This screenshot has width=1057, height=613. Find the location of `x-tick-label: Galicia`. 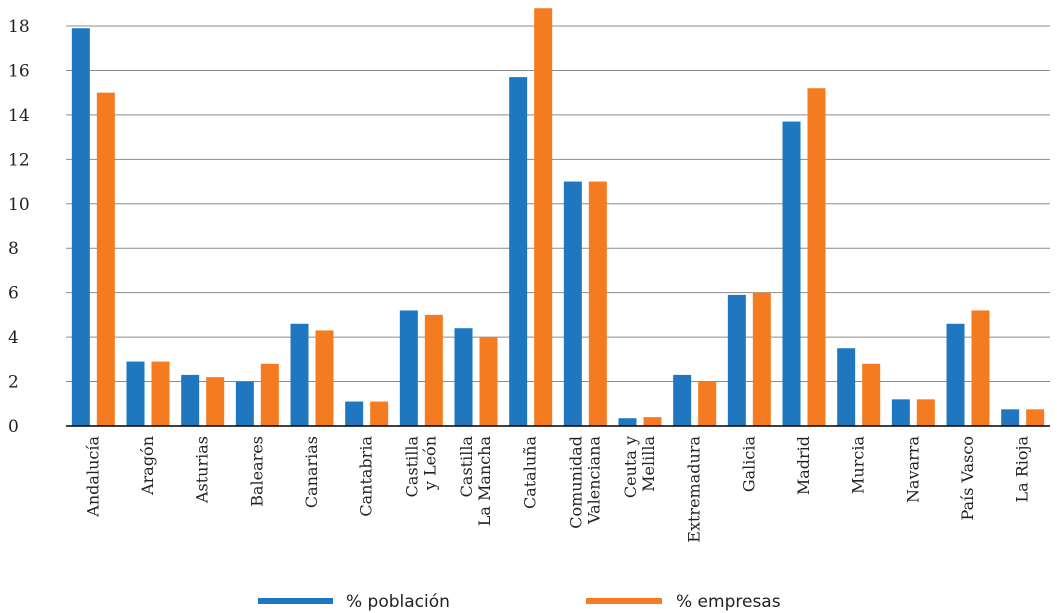

x-tick-label: Galicia is located at coordinates (748, 464).